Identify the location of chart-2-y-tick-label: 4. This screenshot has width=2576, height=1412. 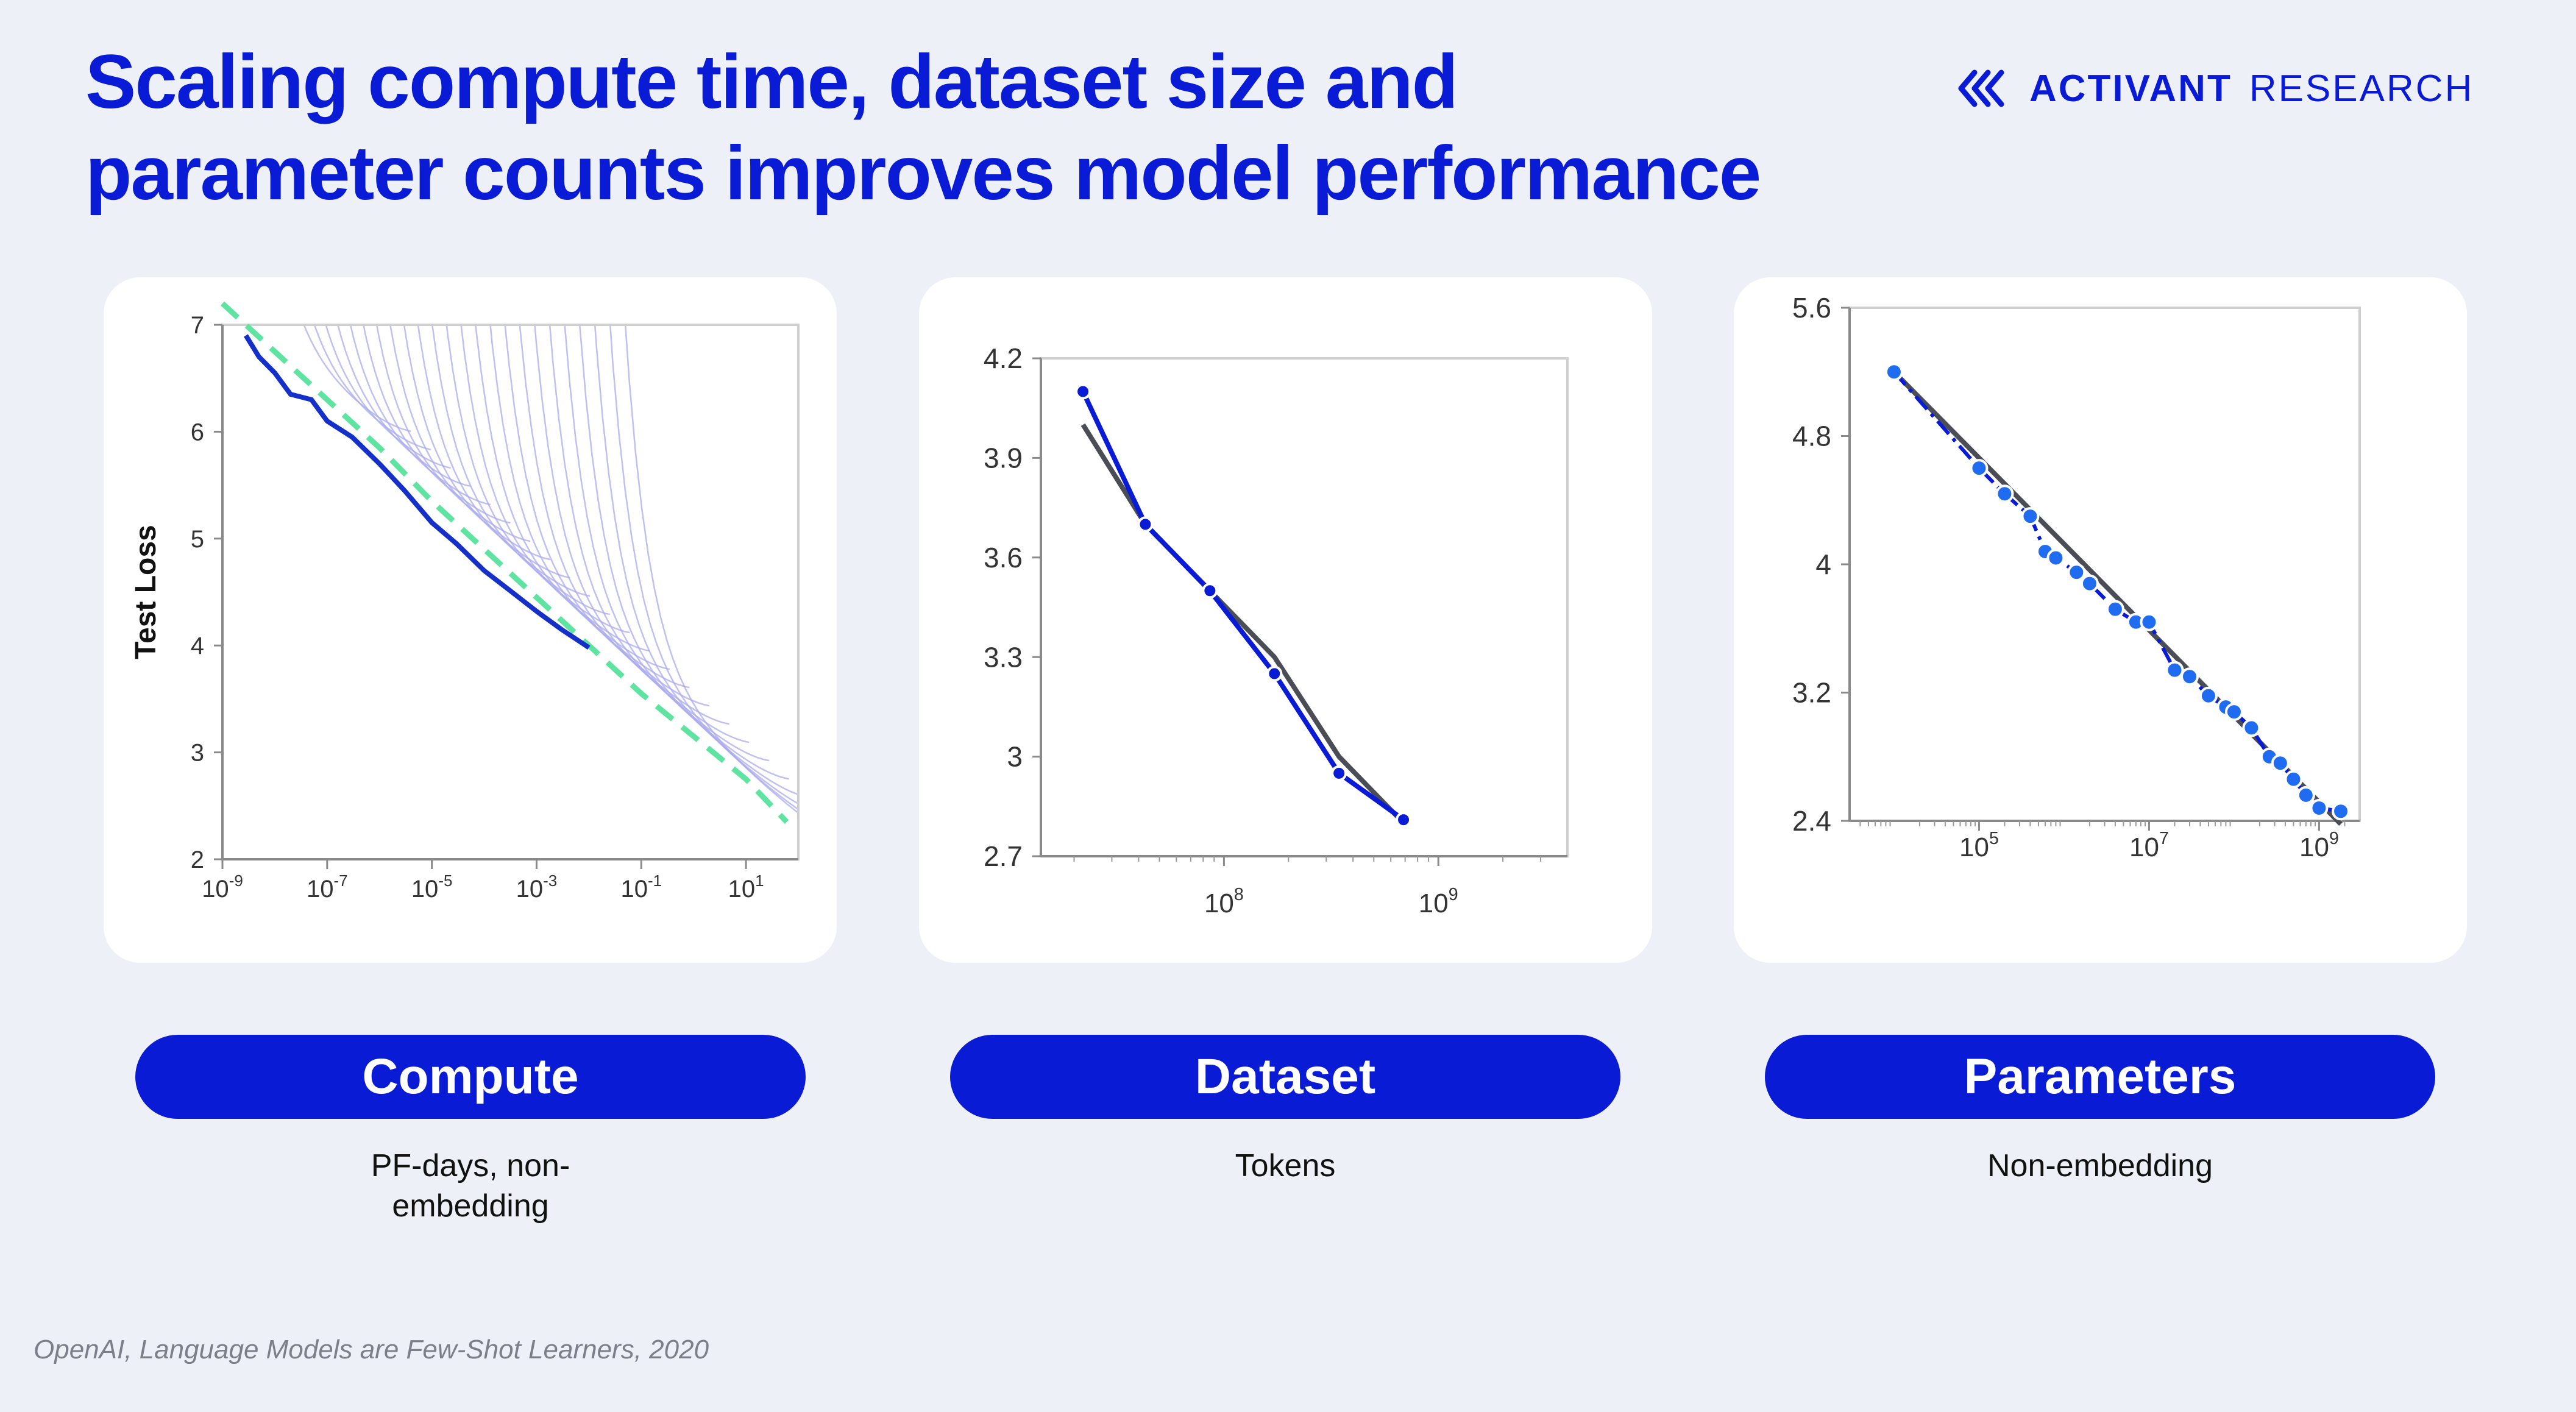
(1823, 564).